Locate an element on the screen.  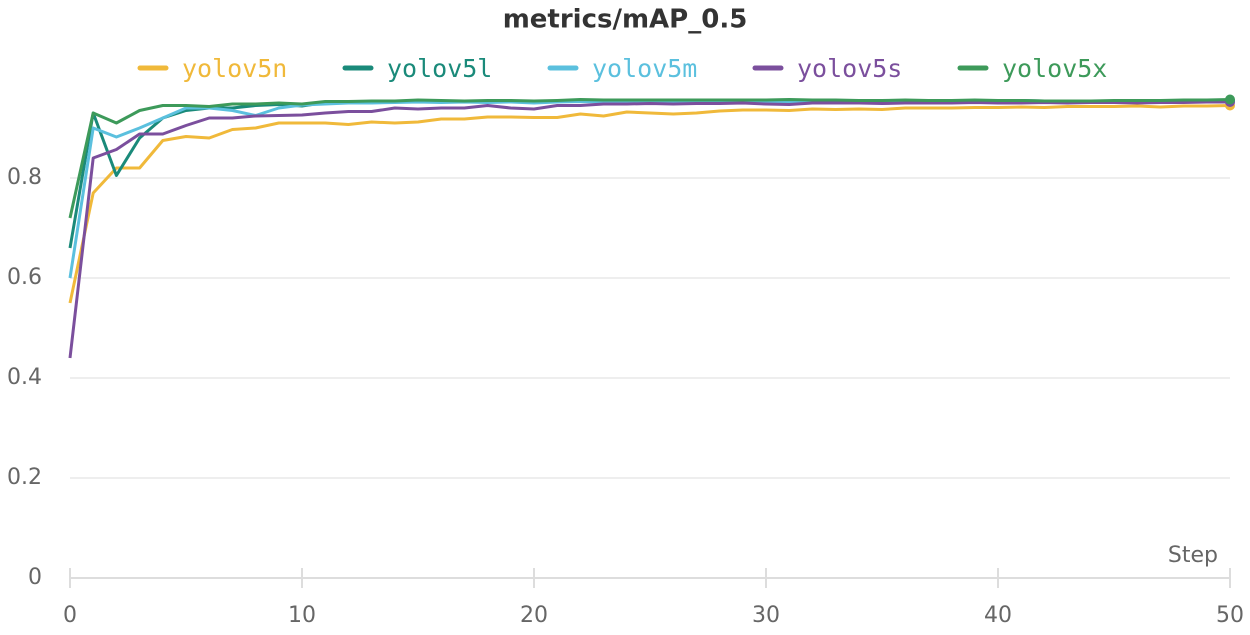
x-tick-label: 20 is located at coordinates (534, 615).